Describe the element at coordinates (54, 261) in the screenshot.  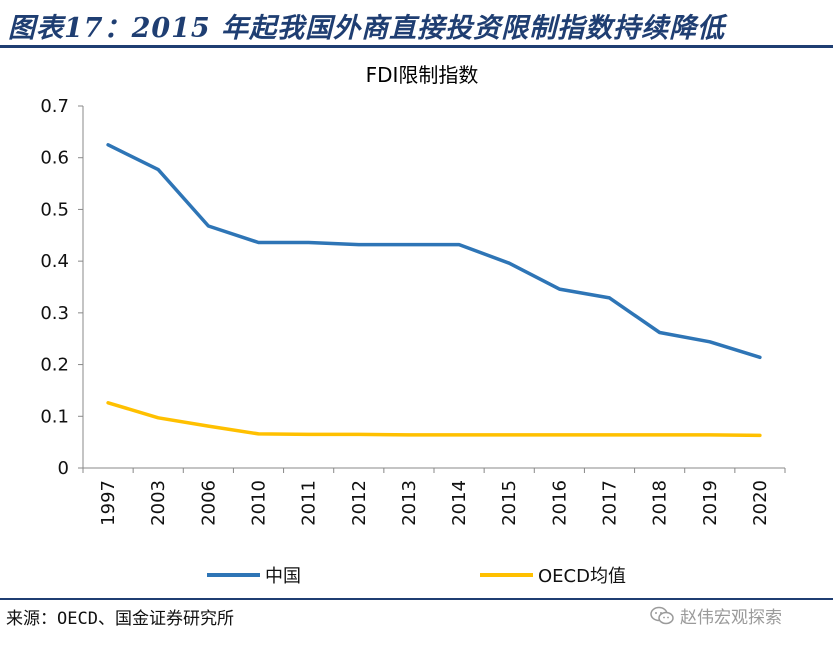
I see `y-tick-label: 0.4` at that location.